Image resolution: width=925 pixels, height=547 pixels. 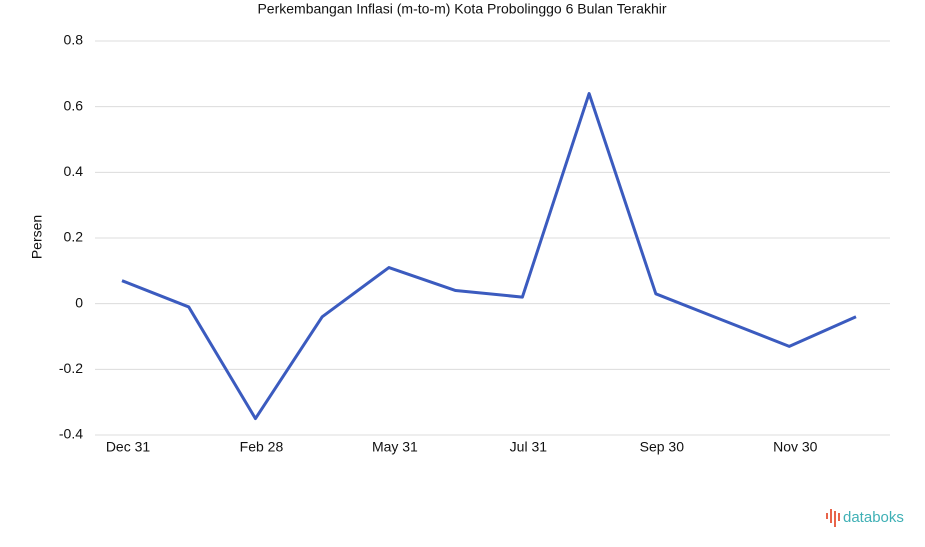 I want to click on y-axis-label: Persen, so click(x=37, y=237).